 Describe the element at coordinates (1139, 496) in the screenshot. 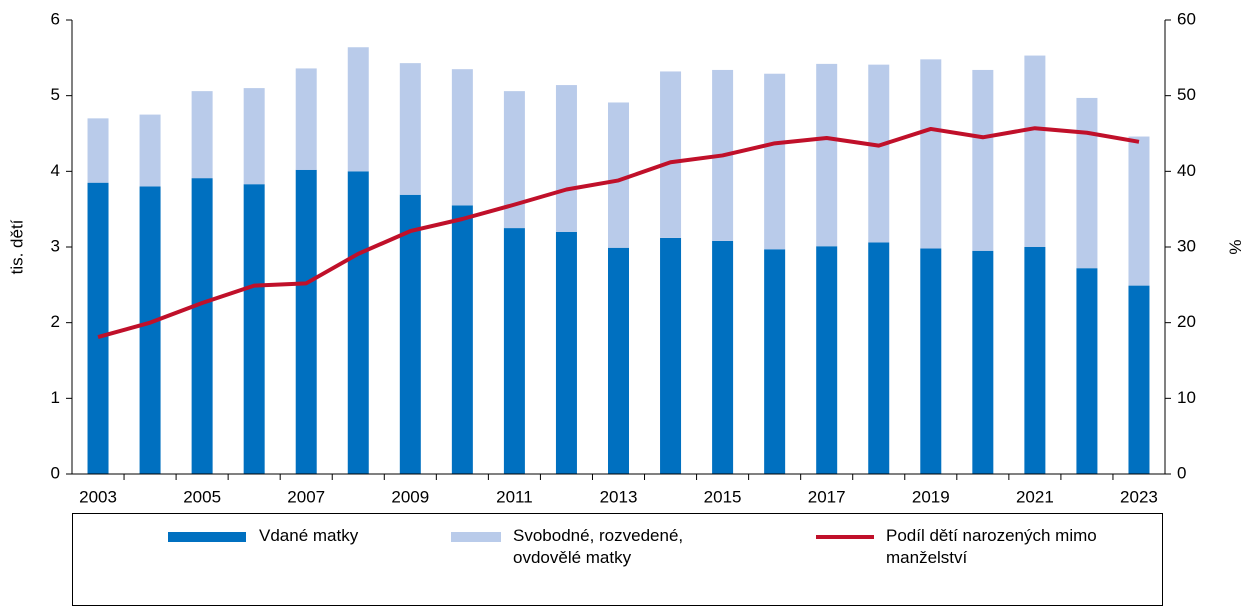

I see `x-tick-label: 2023` at that location.